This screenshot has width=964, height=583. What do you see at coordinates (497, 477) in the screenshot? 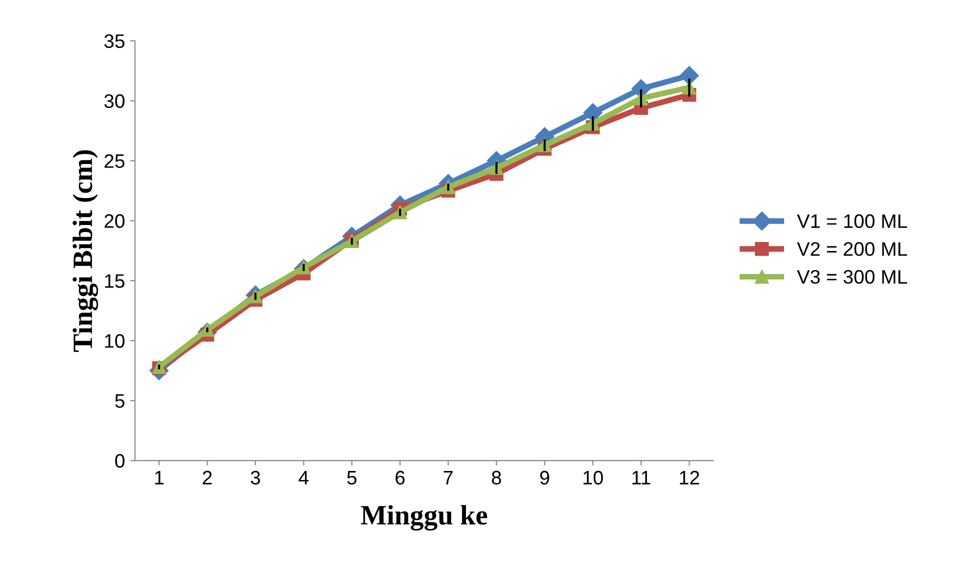
I see `x-tick-label: 8` at bounding box center [497, 477].